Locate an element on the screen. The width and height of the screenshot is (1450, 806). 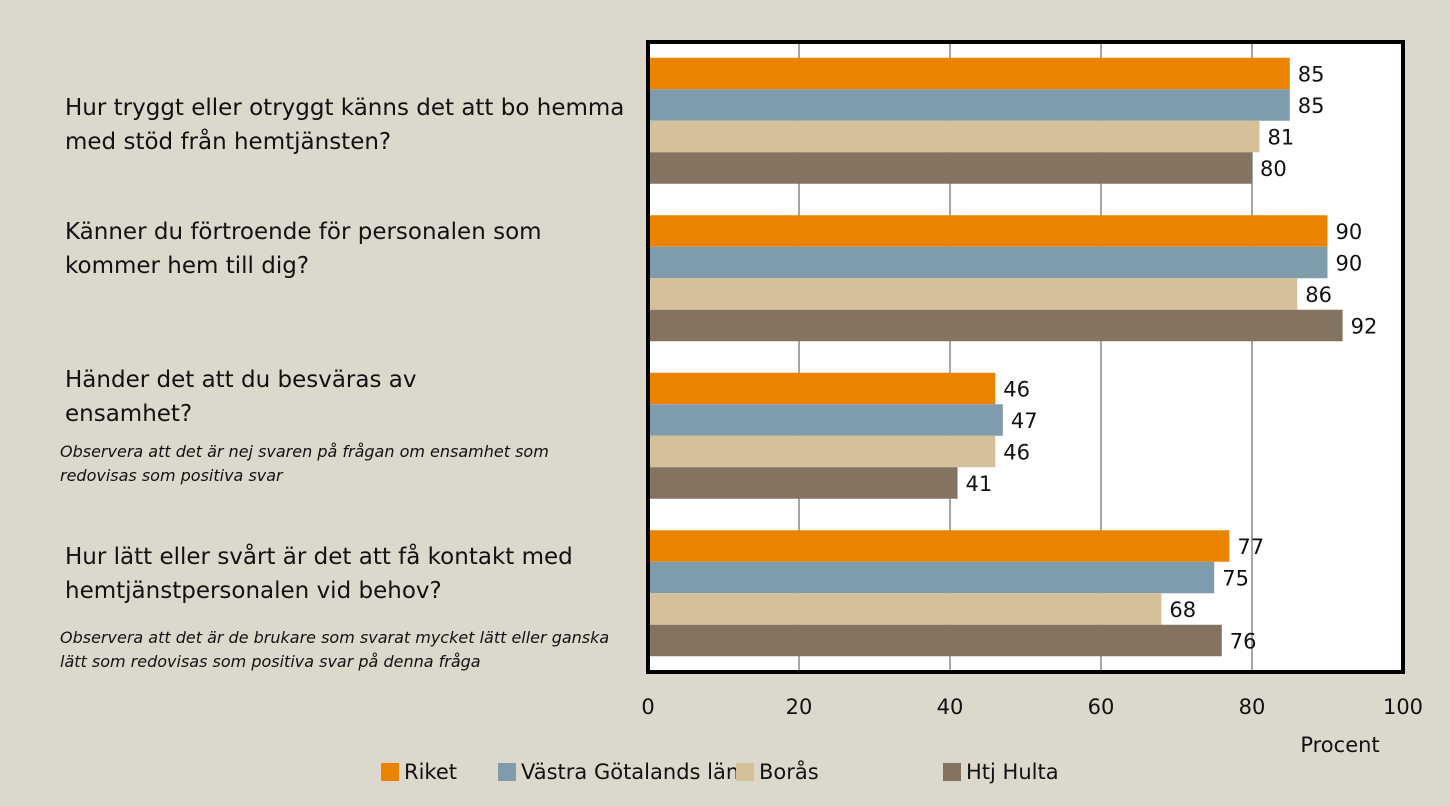
legend-label: Riket is located at coordinates (430, 772).